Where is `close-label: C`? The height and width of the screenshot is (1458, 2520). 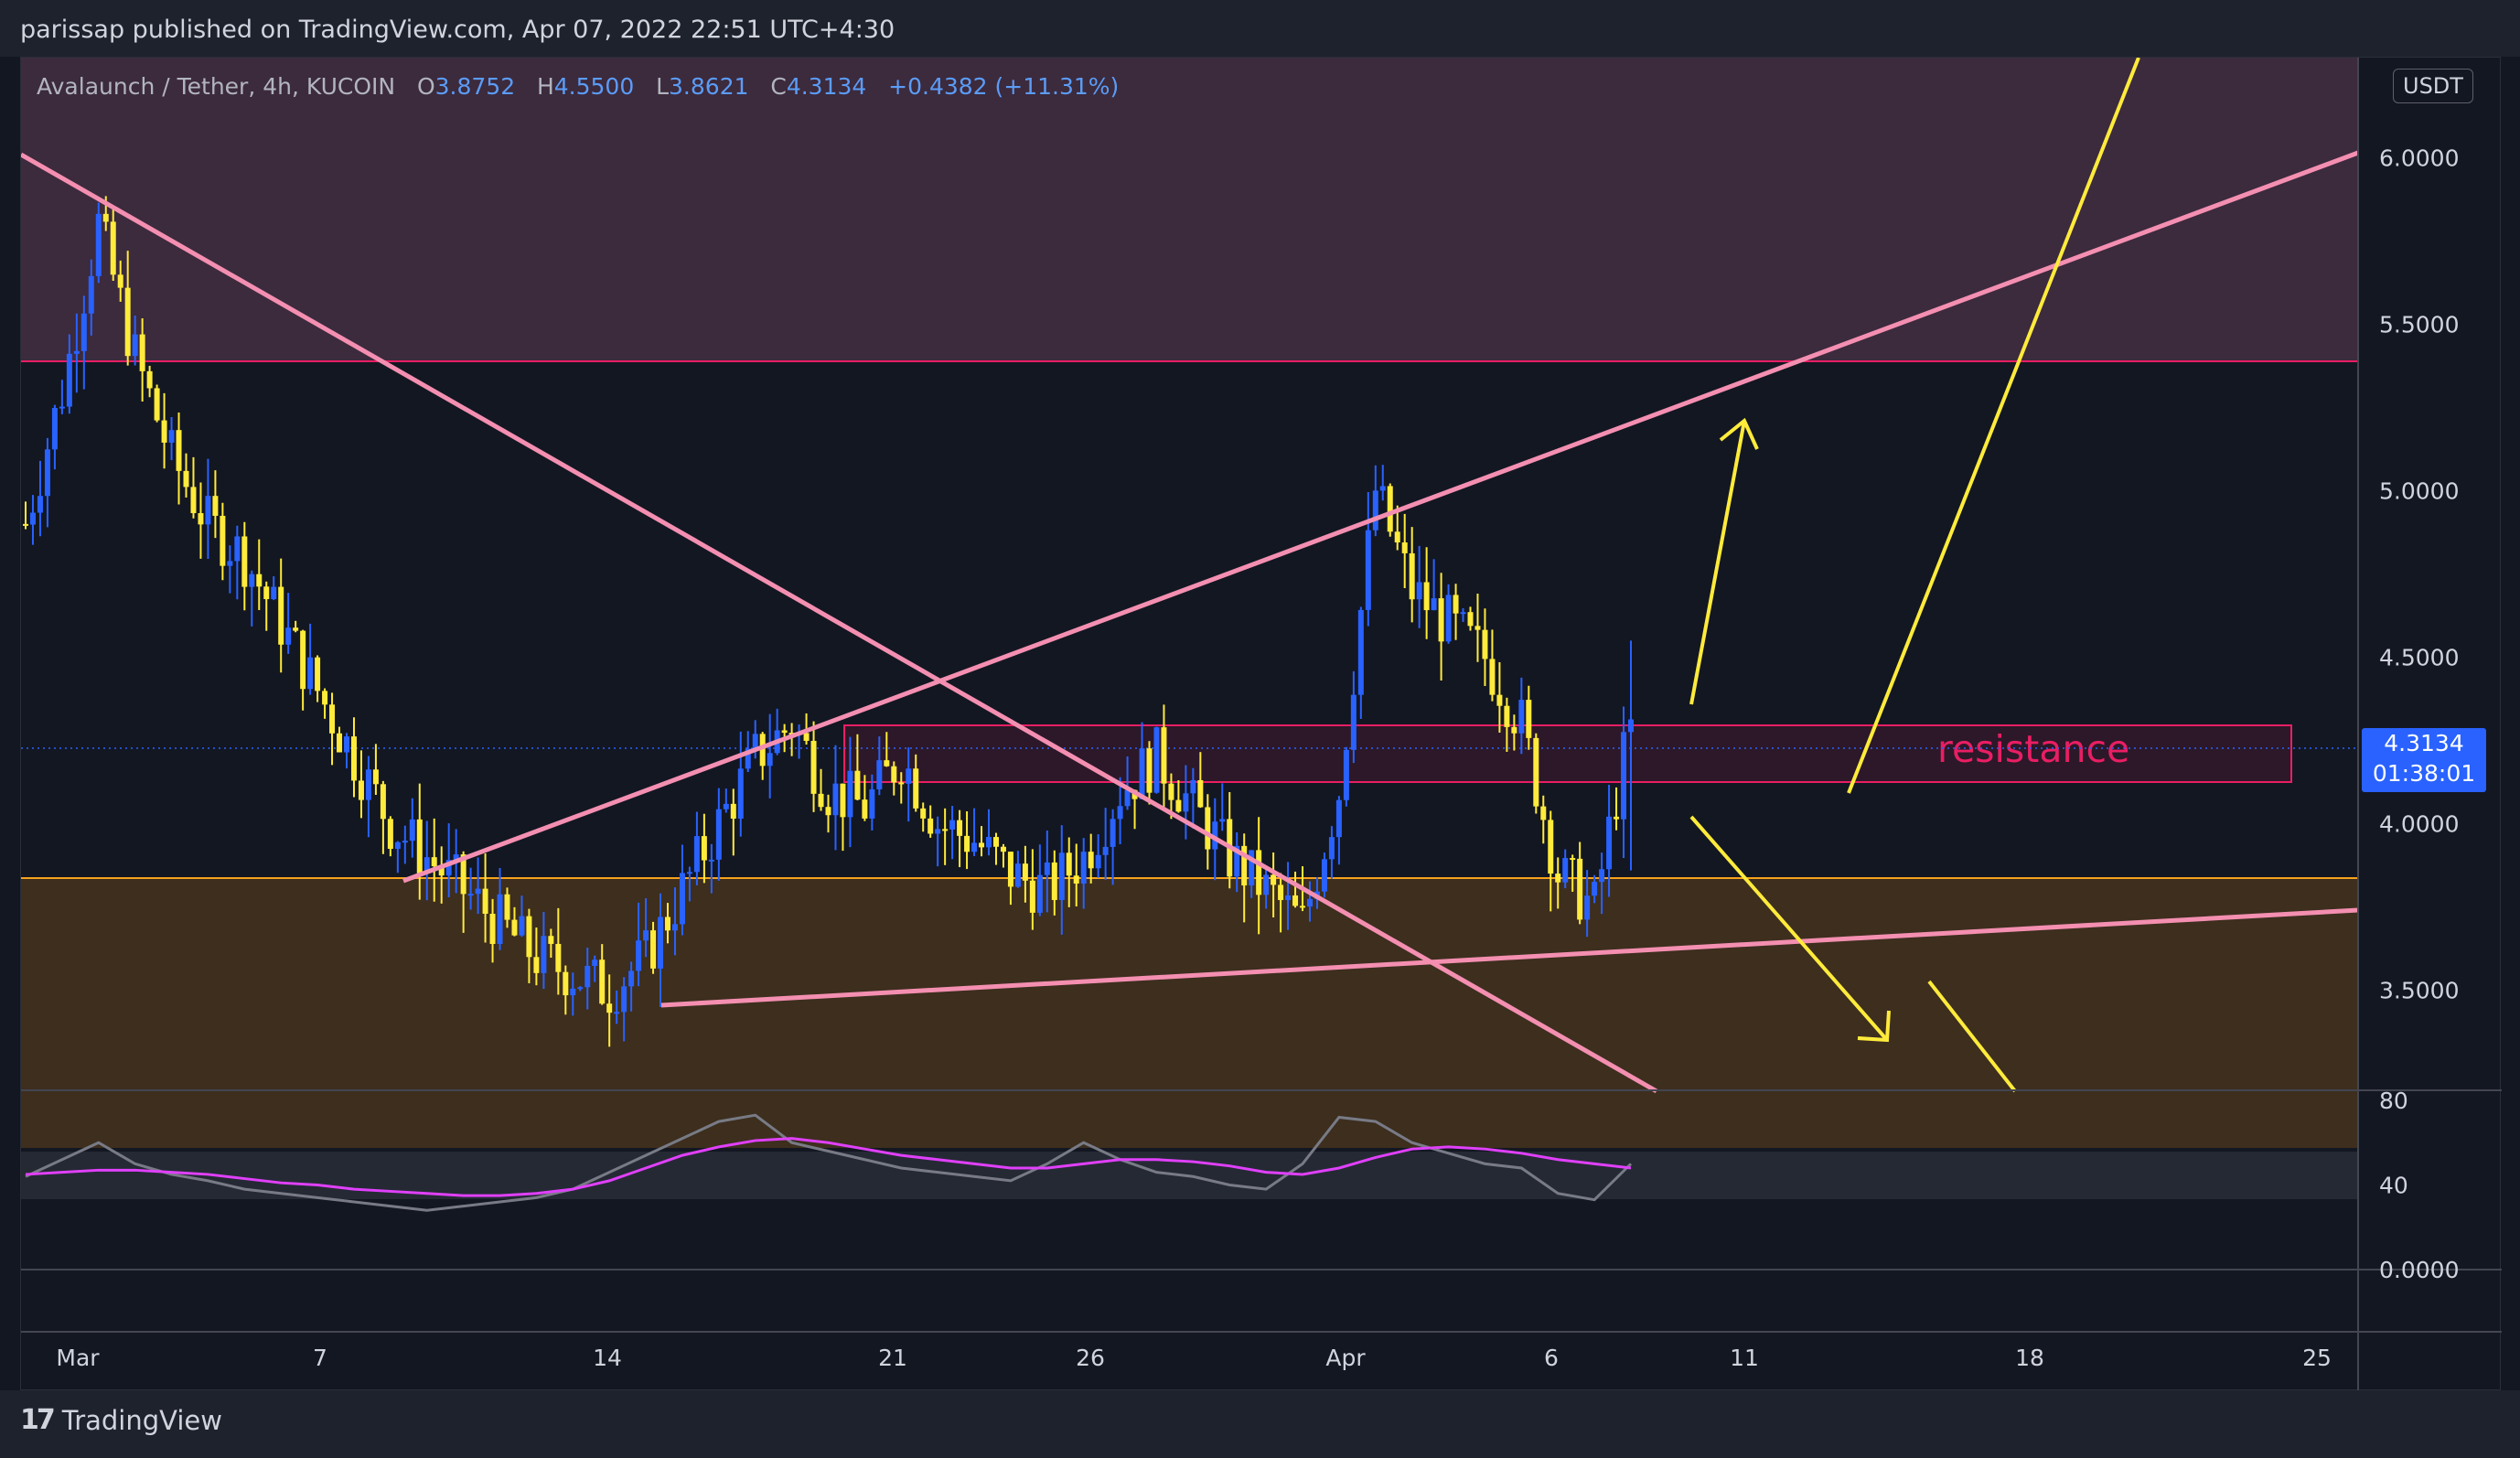
close-label: C is located at coordinates (778, 86).